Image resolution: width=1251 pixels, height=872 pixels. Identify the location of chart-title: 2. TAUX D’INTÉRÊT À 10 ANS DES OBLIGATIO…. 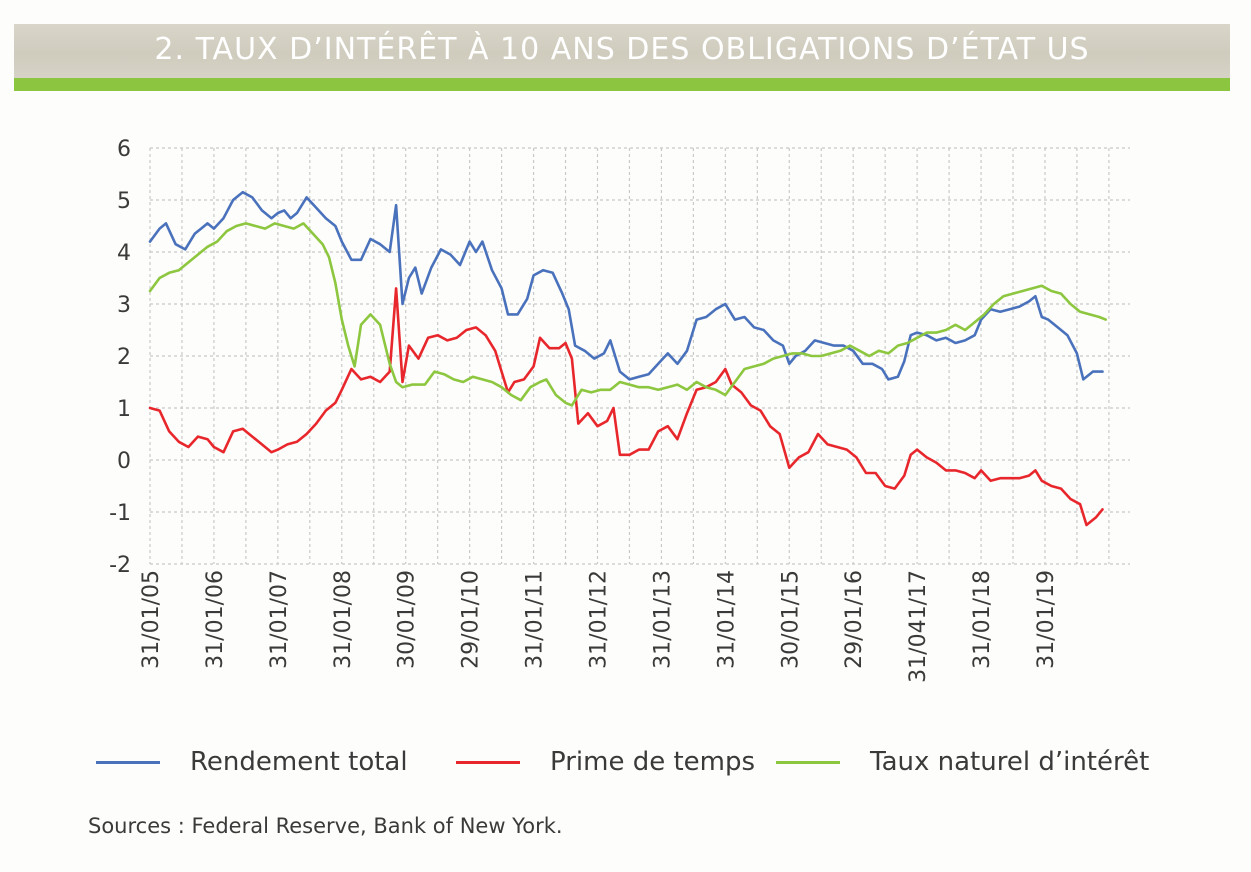
(622, 49).